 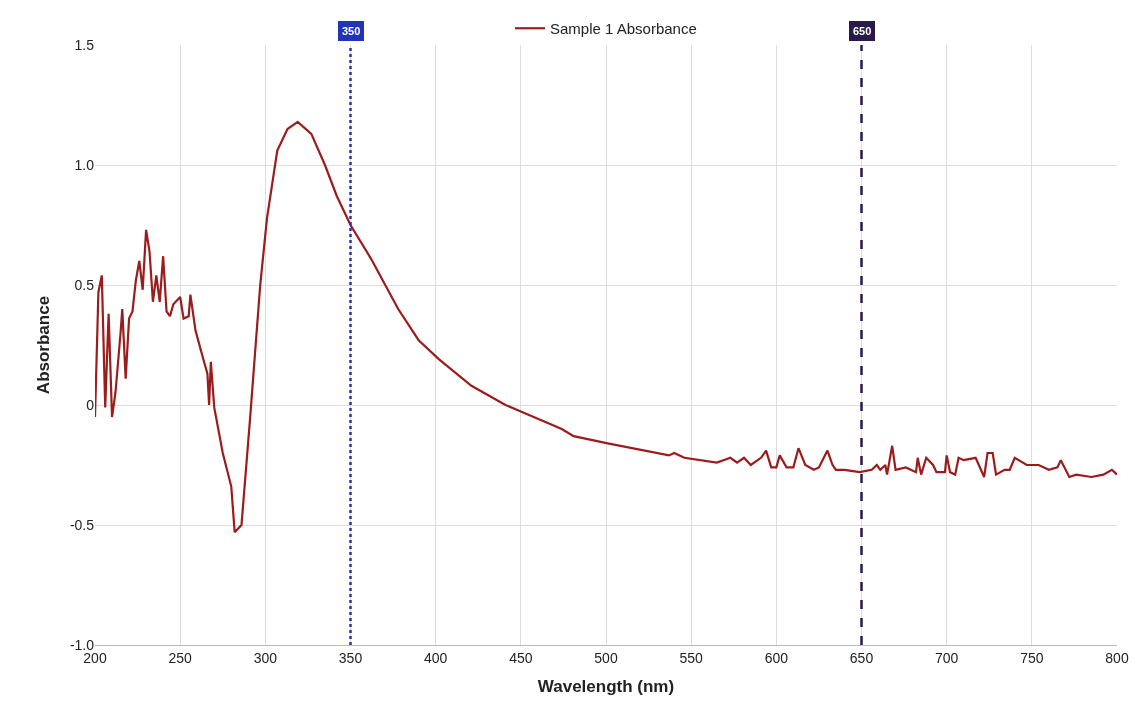 I want to click on y-tick-label: 0, so click(x=90, y=404).